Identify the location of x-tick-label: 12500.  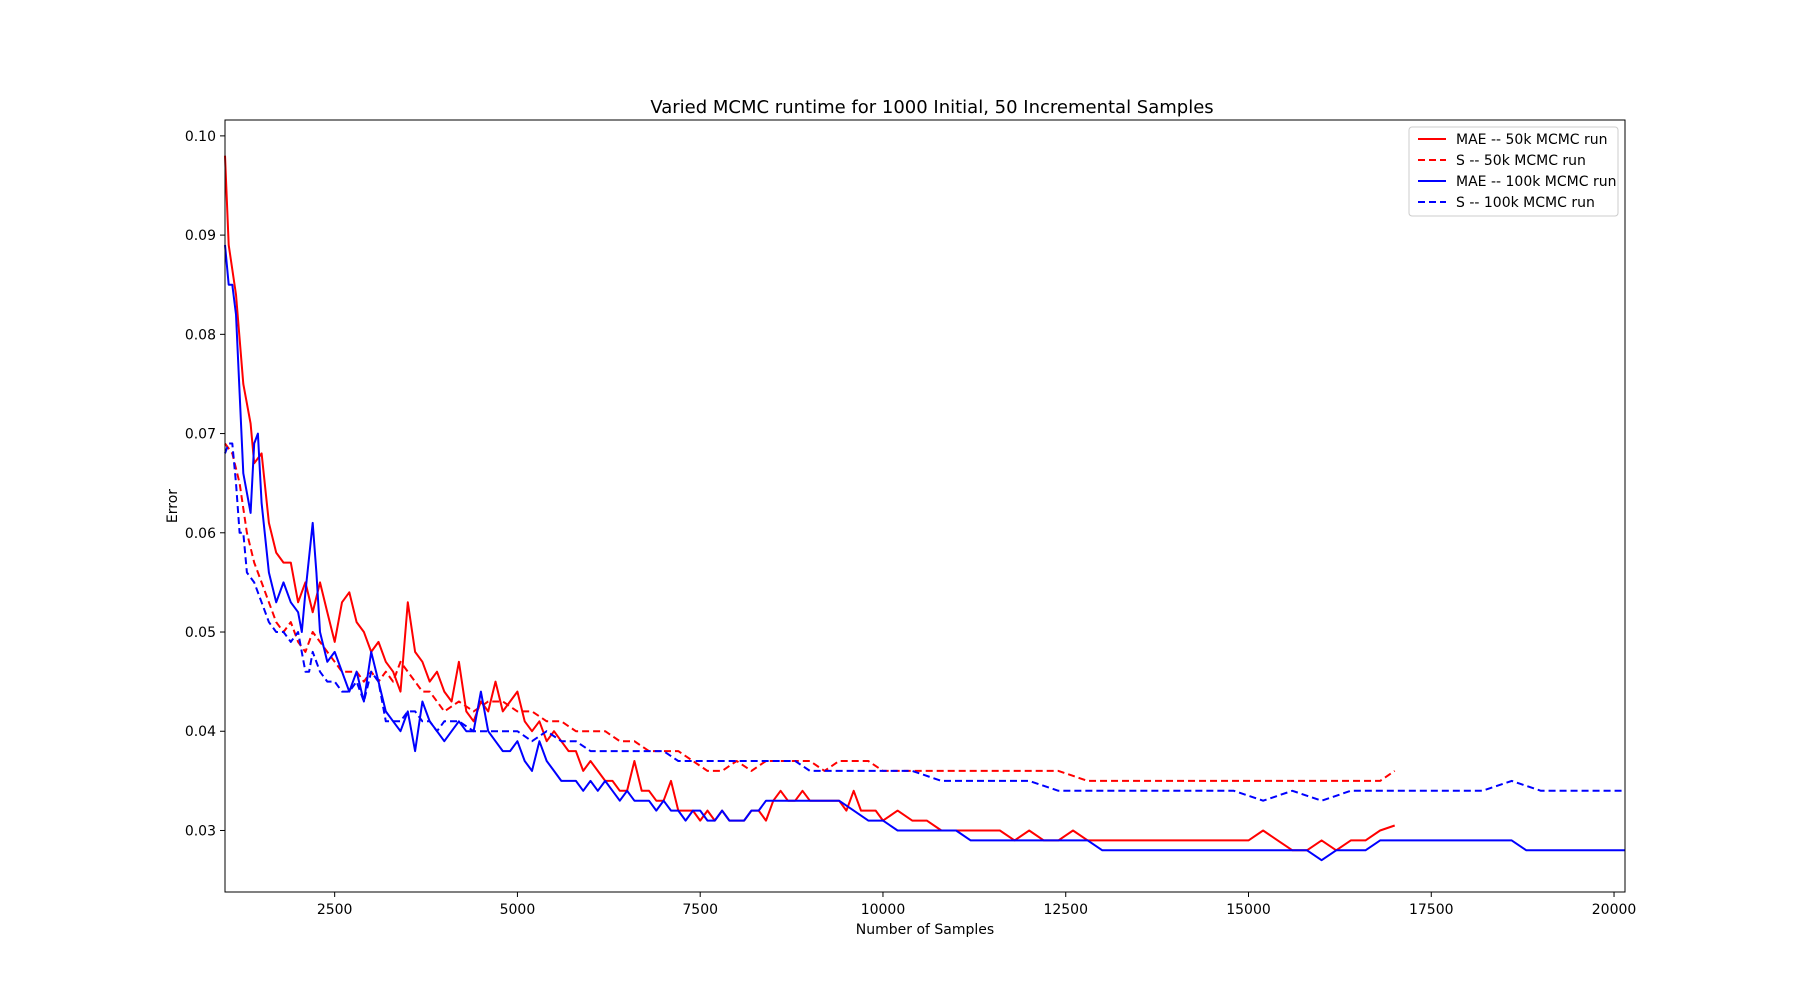
(1065, 910).